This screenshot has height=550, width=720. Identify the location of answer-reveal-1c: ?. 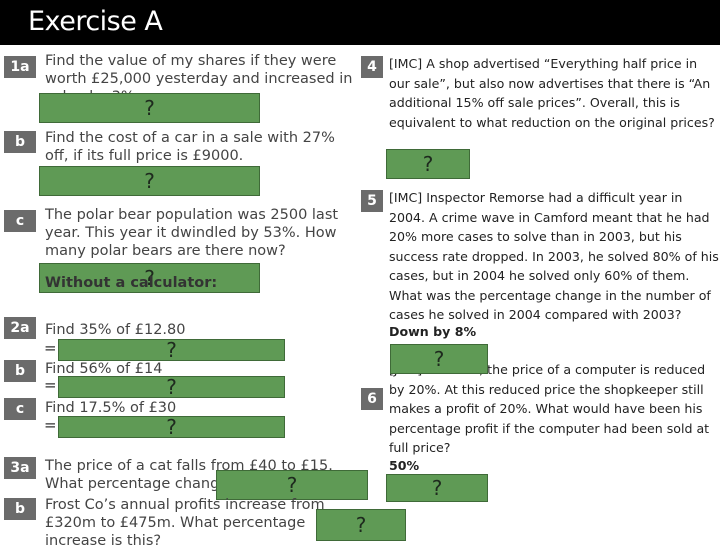
(149, 278).